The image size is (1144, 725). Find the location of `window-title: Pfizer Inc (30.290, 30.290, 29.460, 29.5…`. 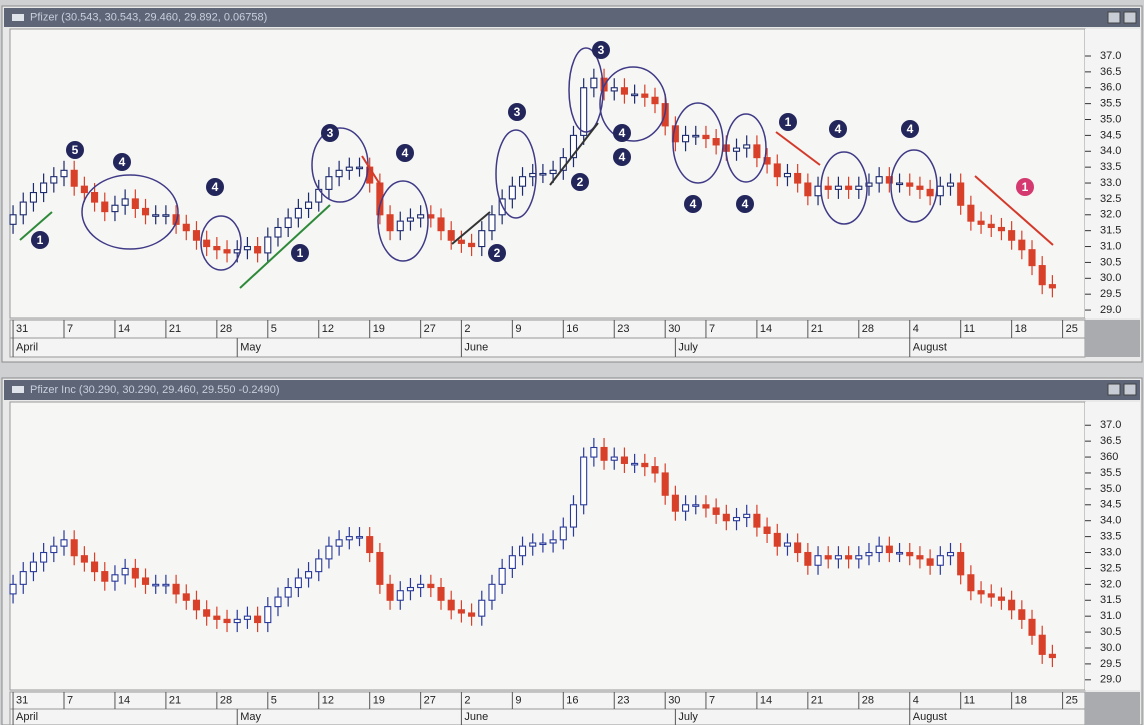

window-title: Pfizer Inc (30.290, 30.290, 29.460, 29.5… is located at coordinates (155, 390).